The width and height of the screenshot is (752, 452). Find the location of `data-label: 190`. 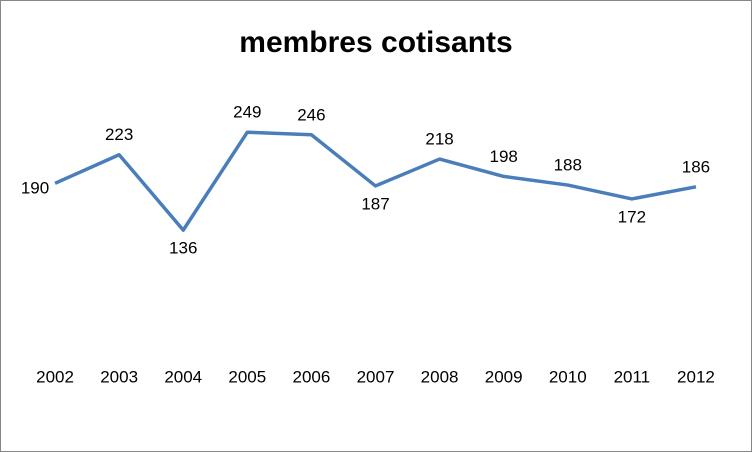

data-label: 190 is located at coordinates (35, 188).